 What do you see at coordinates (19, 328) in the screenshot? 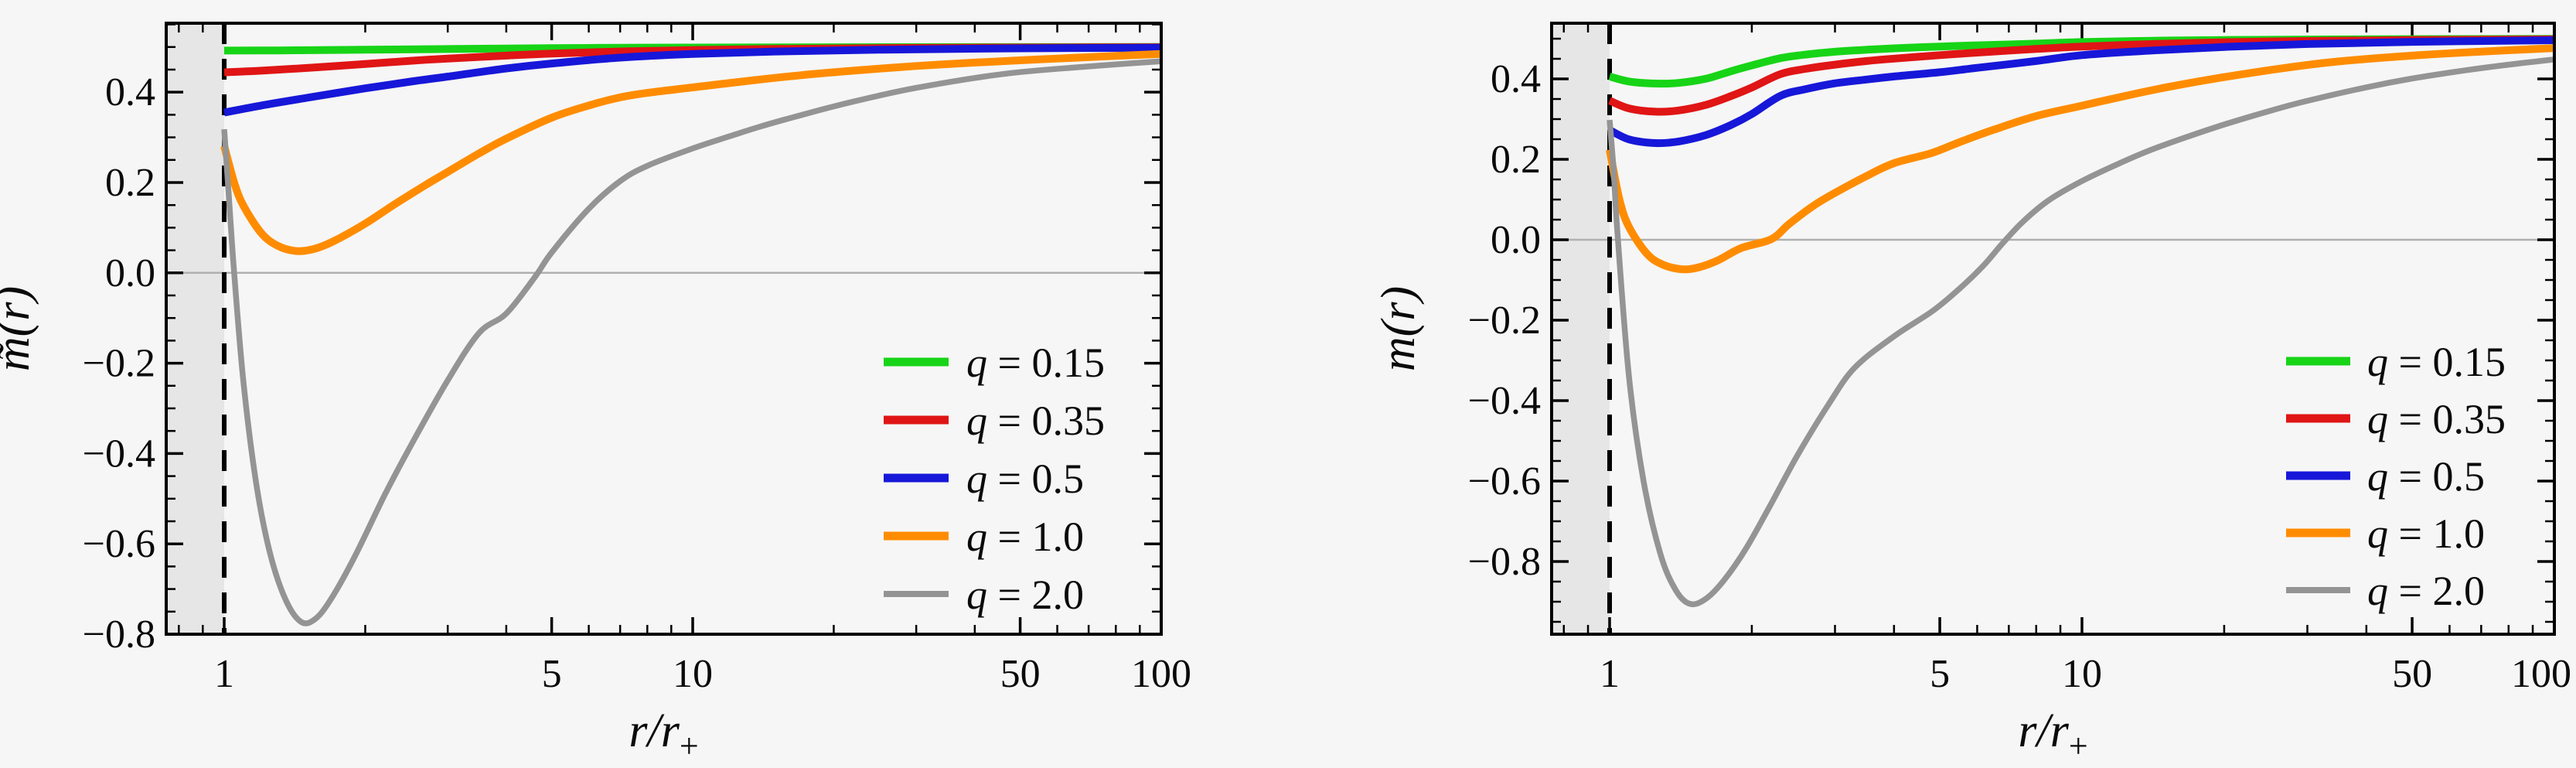
I see `y-axis-label: m̃(r)` at bounding box center [19, 328].